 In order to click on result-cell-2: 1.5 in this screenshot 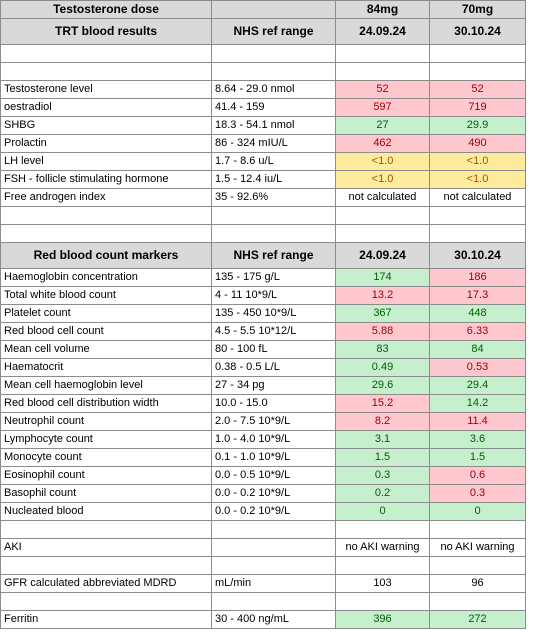, I will do `click(477, 457)`.